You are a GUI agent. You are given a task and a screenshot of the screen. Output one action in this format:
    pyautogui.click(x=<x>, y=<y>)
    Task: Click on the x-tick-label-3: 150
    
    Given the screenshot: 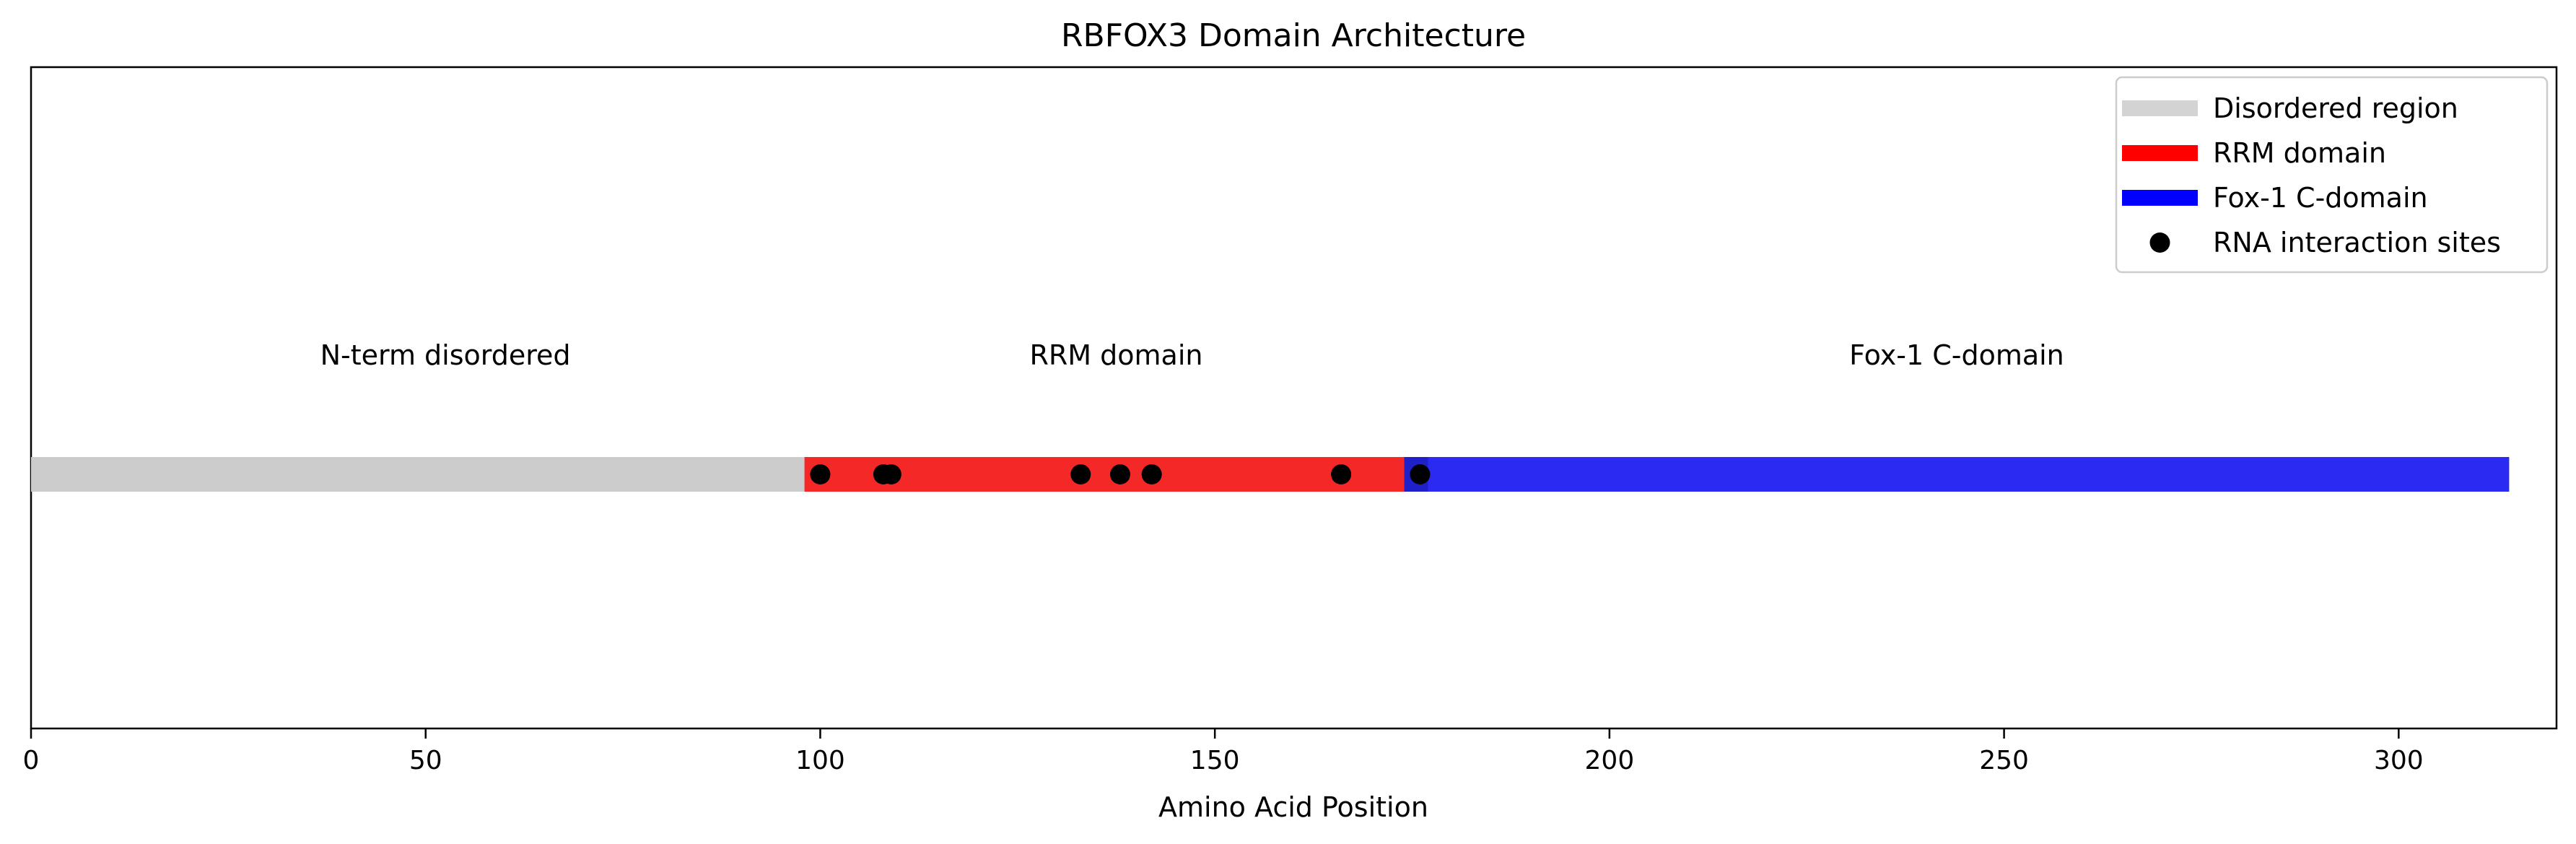 What is the action you would take?
    pyautogui.click(x=1215, y=760)
    